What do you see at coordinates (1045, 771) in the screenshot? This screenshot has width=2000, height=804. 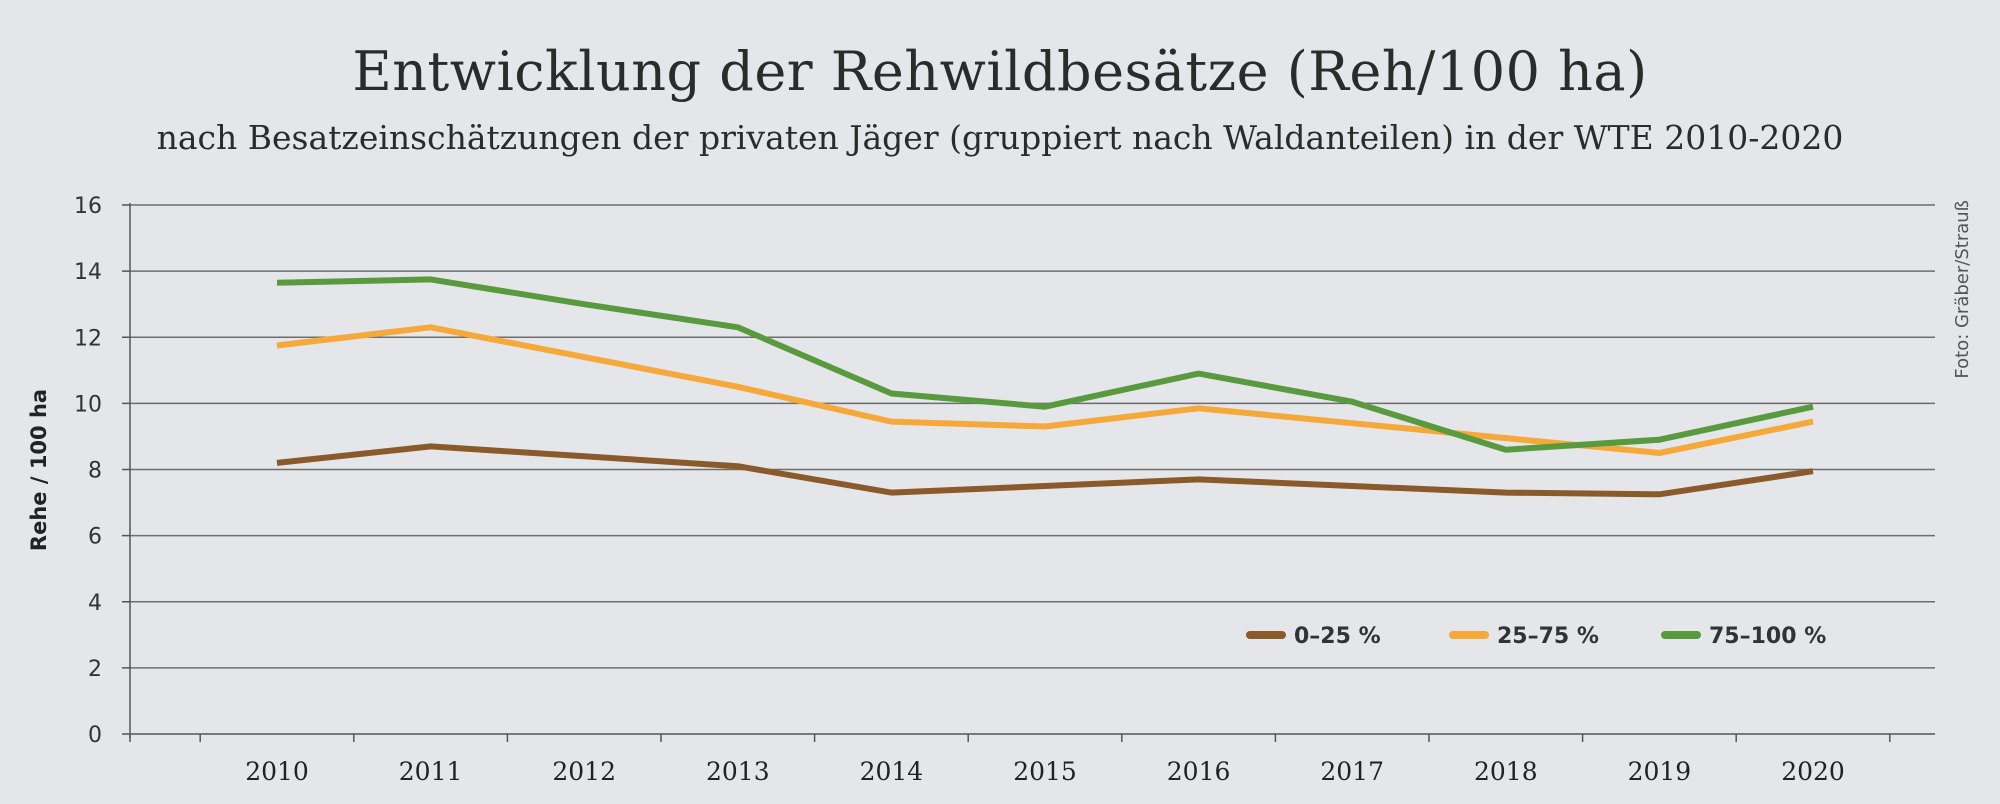 I see `x-tick-label: 2015` at bounding box center [1045, 771].